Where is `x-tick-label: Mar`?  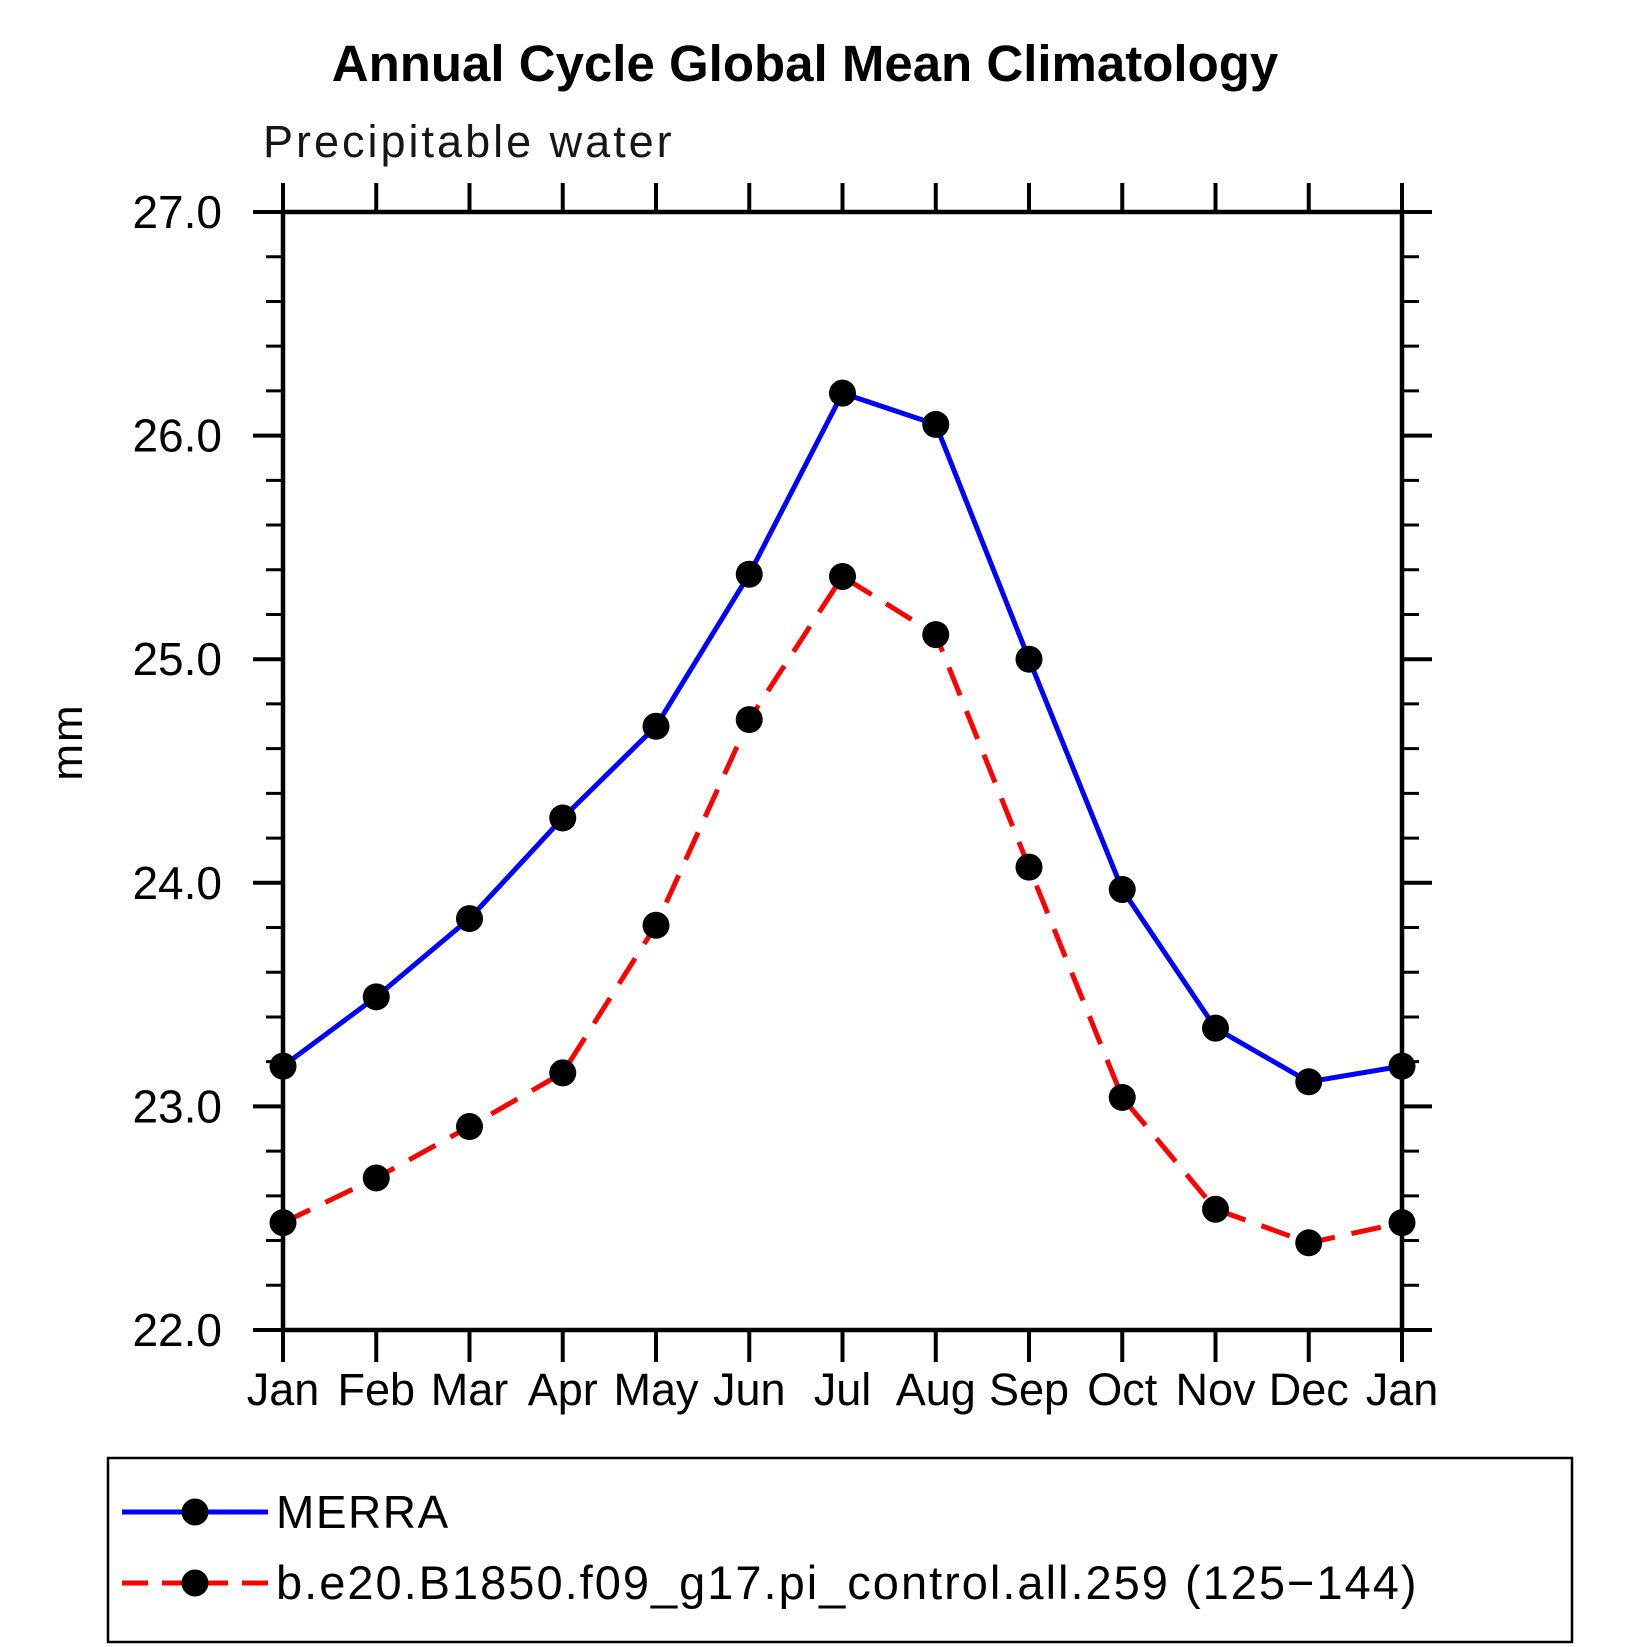
x-tick-label: Mar is located at coordinates (470, 1389).